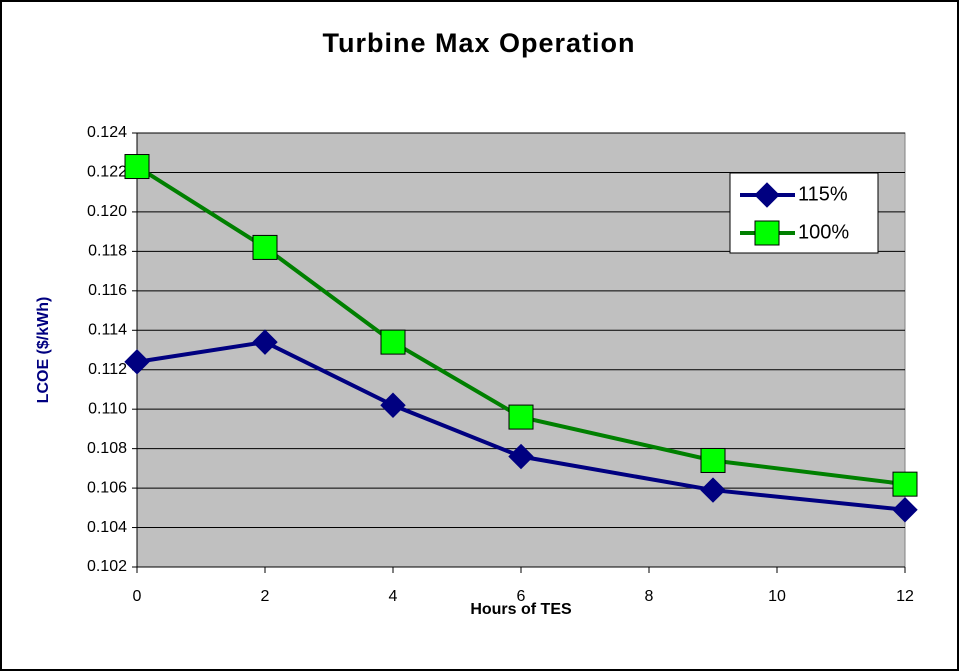  What do you see at coordinates (107, 527) in the screenshot?
I see `y-tick-label: 0.104` at bounding box center [107, 527].